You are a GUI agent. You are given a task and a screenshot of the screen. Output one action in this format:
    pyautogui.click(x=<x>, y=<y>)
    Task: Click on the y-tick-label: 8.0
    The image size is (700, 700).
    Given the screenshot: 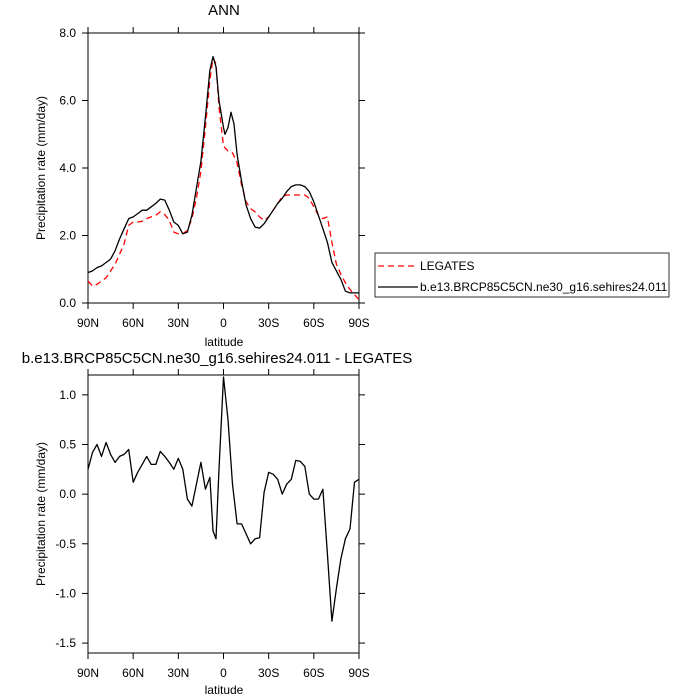 What is the action you would take?
    pyautogui.click(x=67, y=33)
    